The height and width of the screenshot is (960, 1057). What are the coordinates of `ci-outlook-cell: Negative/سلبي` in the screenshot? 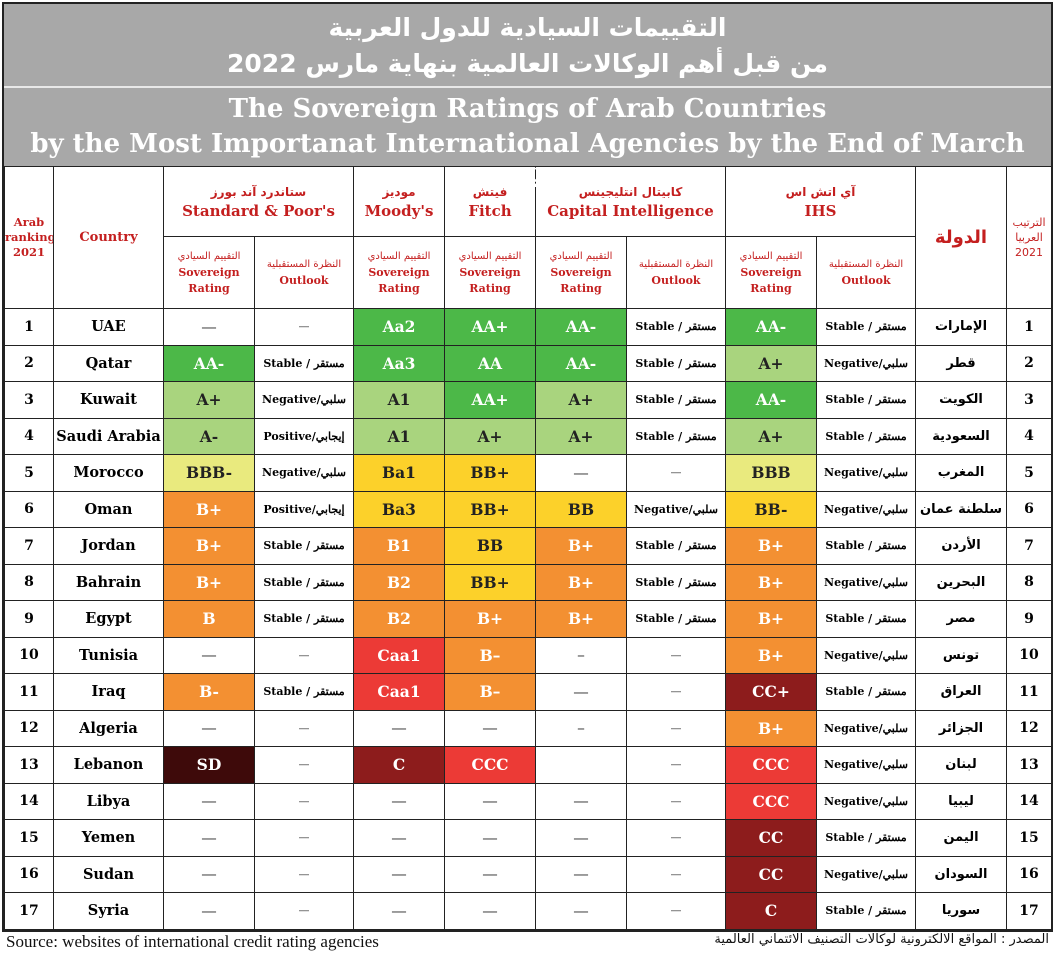 It's located at (676, 509).